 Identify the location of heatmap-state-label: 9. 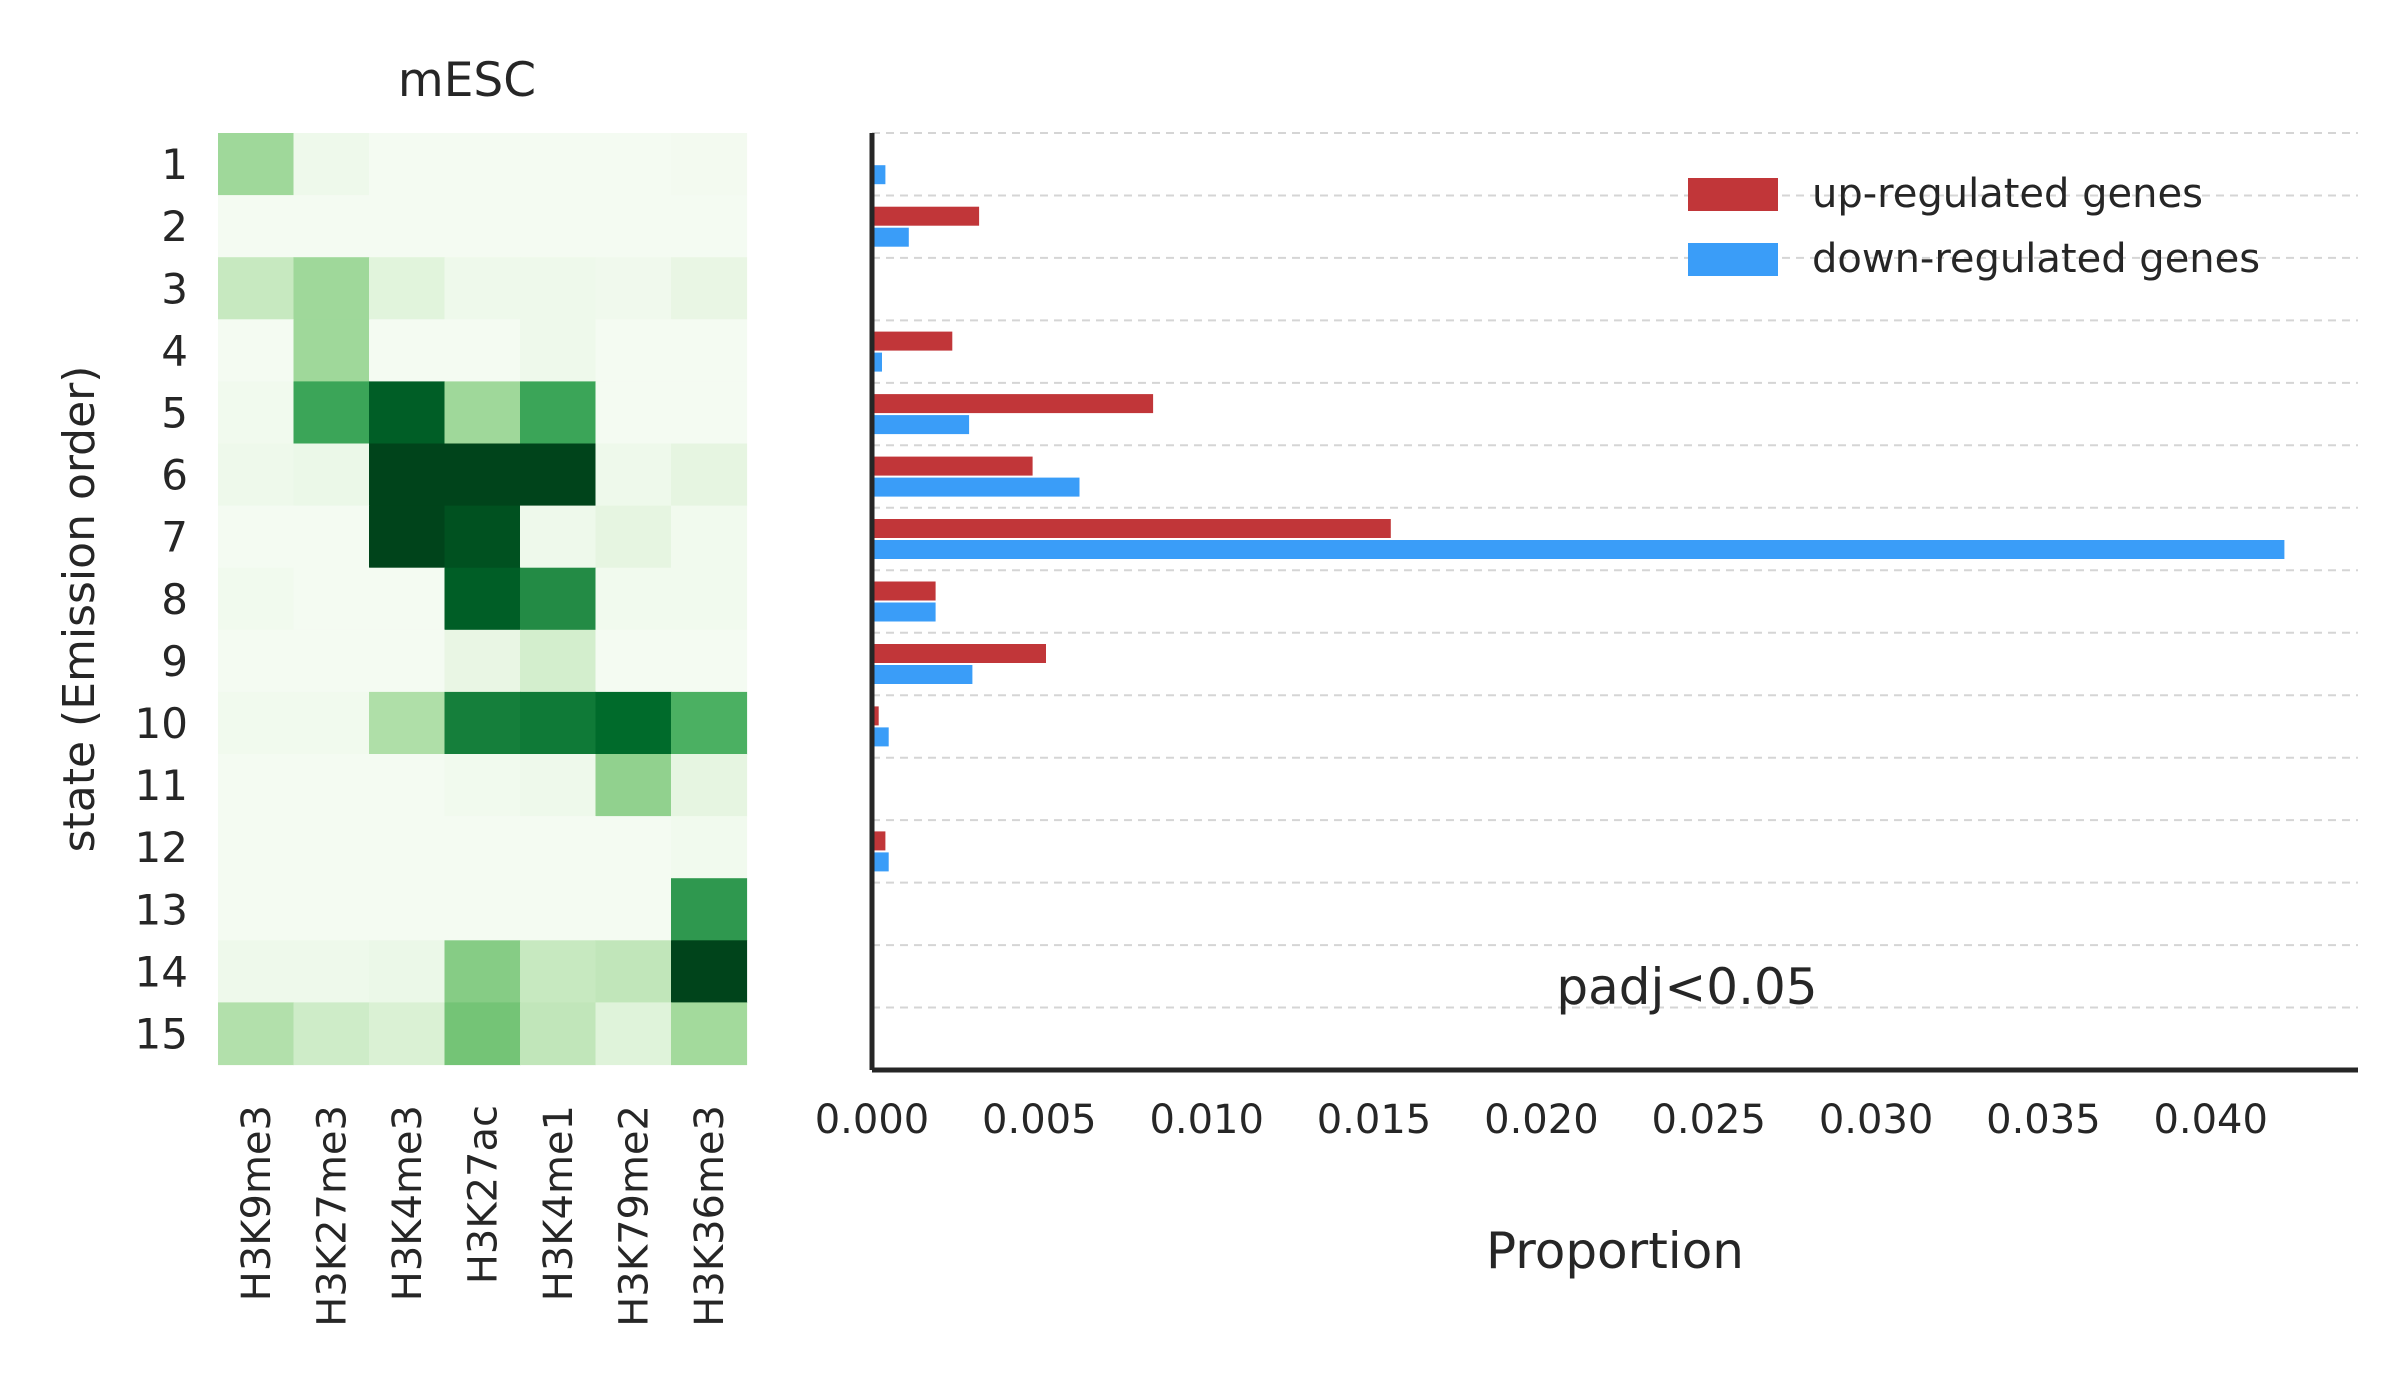
(174, 661).